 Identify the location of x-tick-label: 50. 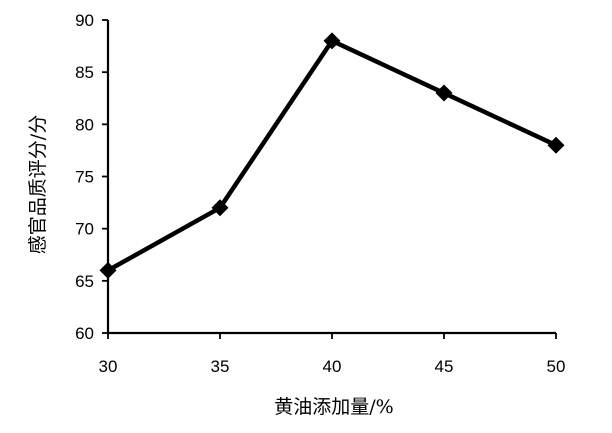
(556, 366).